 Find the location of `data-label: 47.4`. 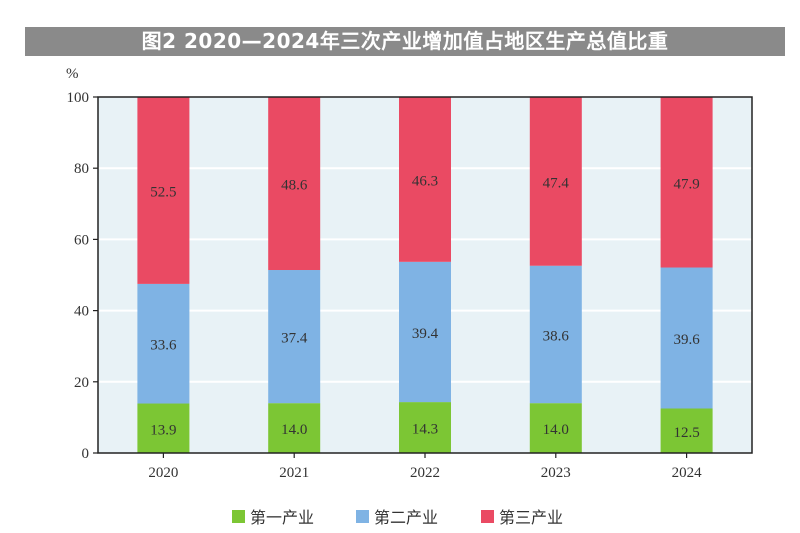

data-label: 47.4 is located at coordinates (556, 183).